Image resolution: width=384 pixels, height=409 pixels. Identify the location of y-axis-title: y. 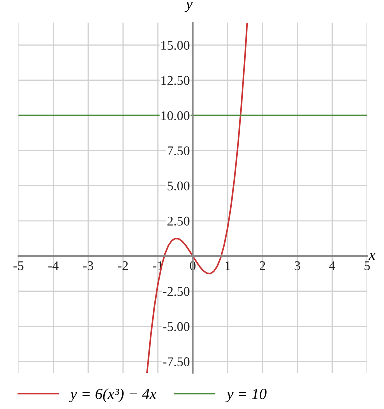
(188, 7).